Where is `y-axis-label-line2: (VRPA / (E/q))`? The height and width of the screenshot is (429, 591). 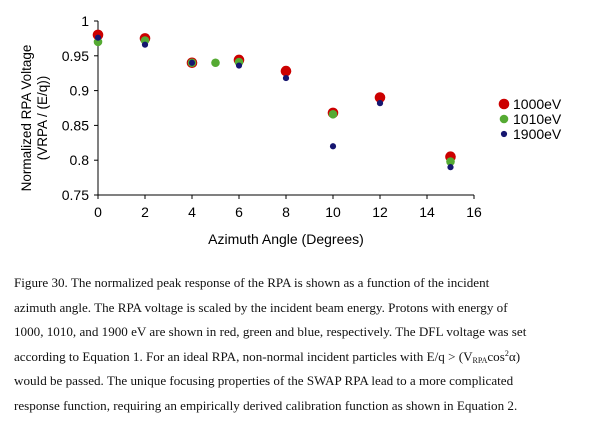 y-axis-label-line2: (VRPA / (E/q)) is located at coordinates (42, 118).